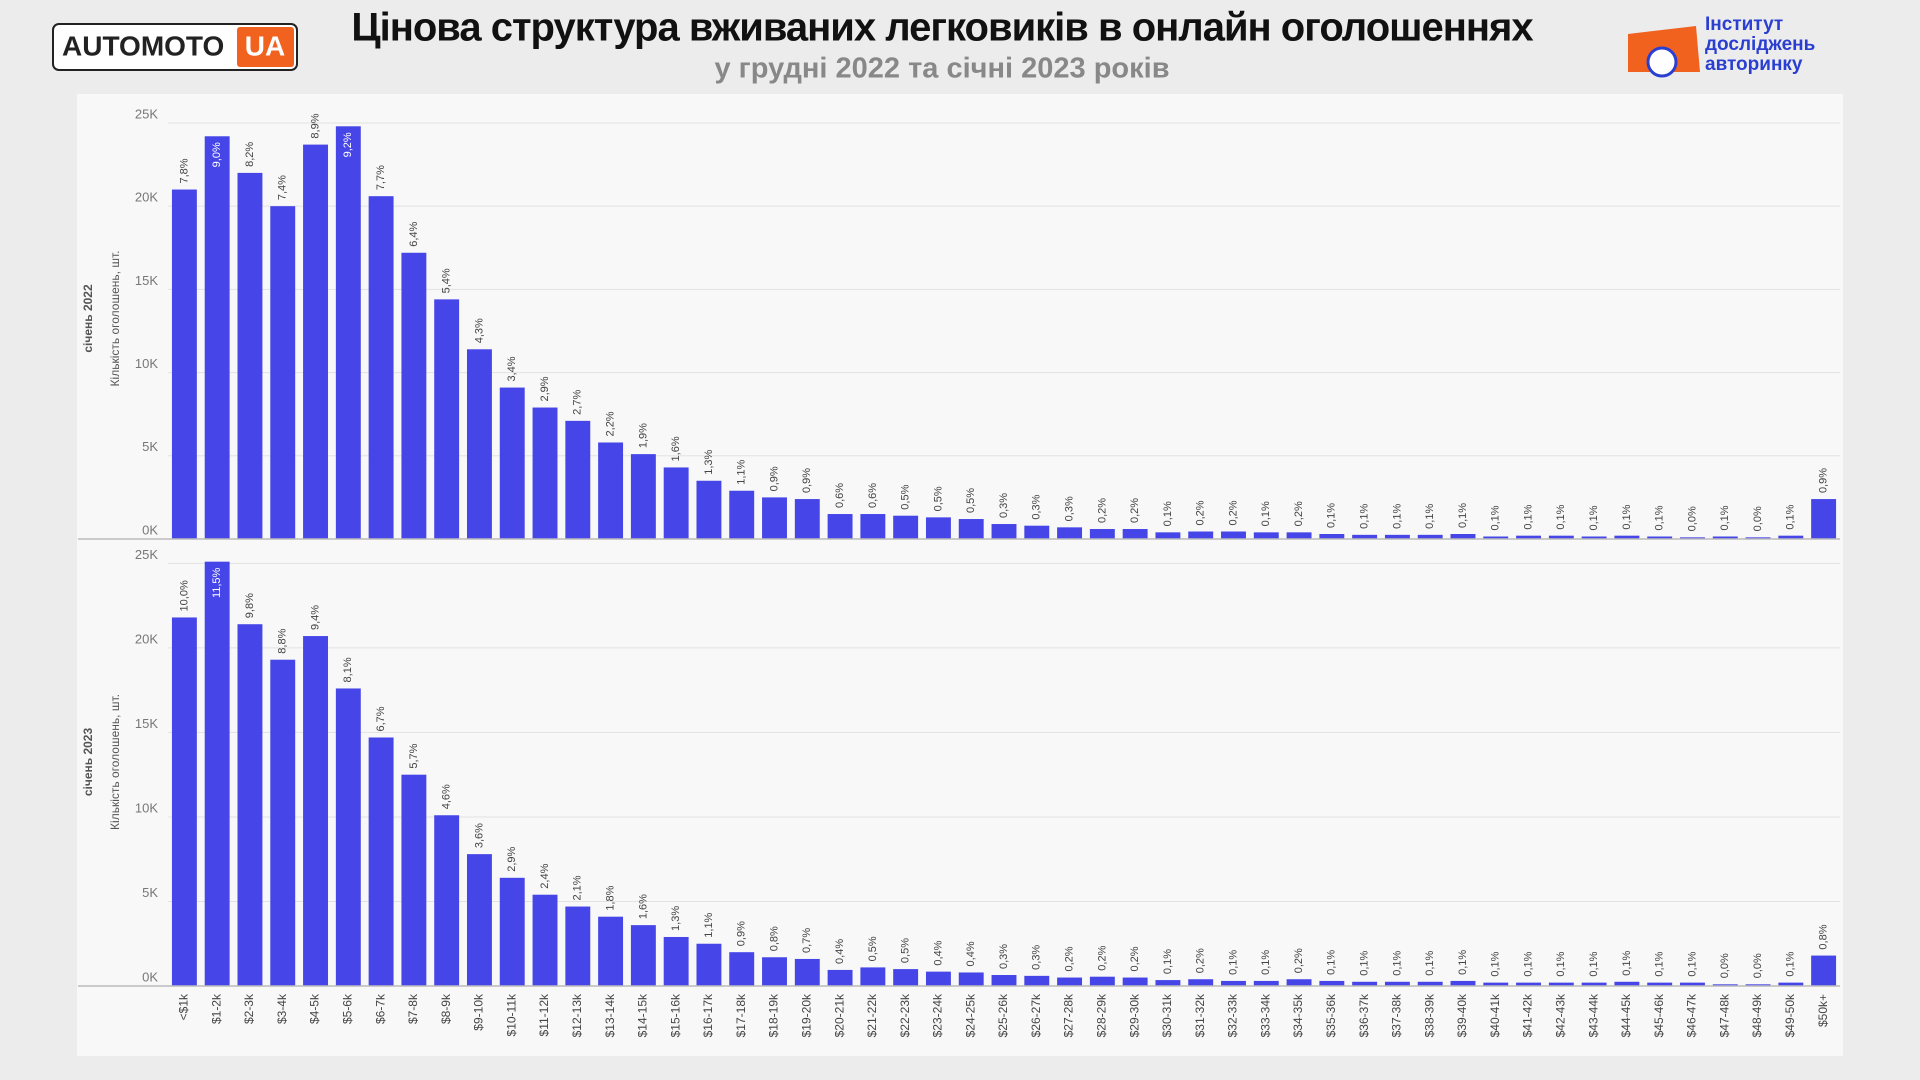  What do you see at coordinates (512, 368) in the screenshot?
I see `bar-label: 3,4%` at bounding box center [512, 368].